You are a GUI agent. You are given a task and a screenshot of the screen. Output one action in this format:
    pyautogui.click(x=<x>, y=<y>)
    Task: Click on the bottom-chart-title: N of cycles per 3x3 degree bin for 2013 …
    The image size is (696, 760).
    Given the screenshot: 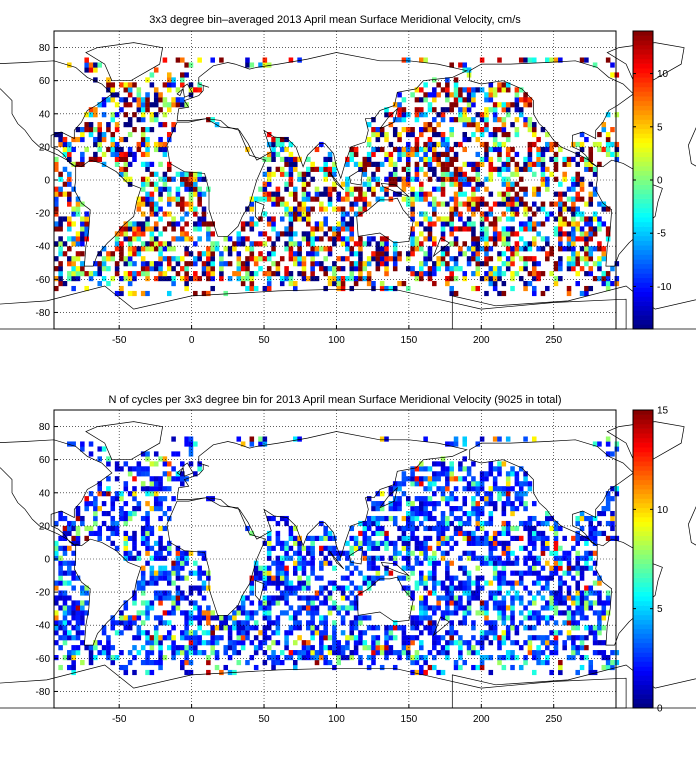 What is the action you would take?
    pyautogui.click(x=335, y=400)
    